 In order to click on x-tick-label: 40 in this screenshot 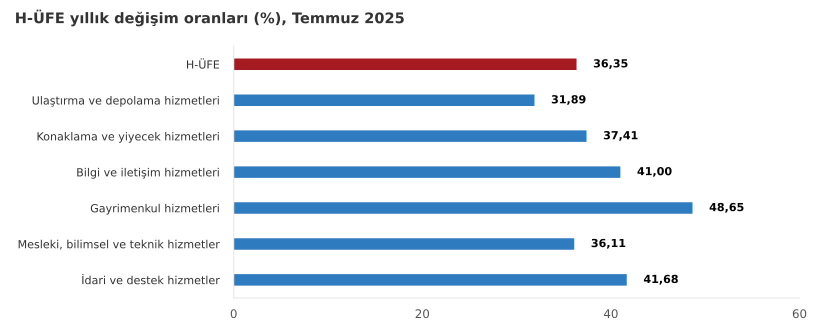, I will do `click(611, 313)`.